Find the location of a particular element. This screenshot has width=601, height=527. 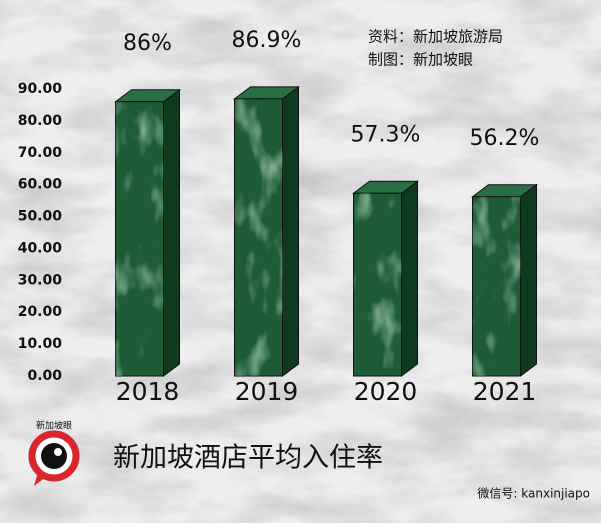

logo-tail is located at coordinates (40, 479).